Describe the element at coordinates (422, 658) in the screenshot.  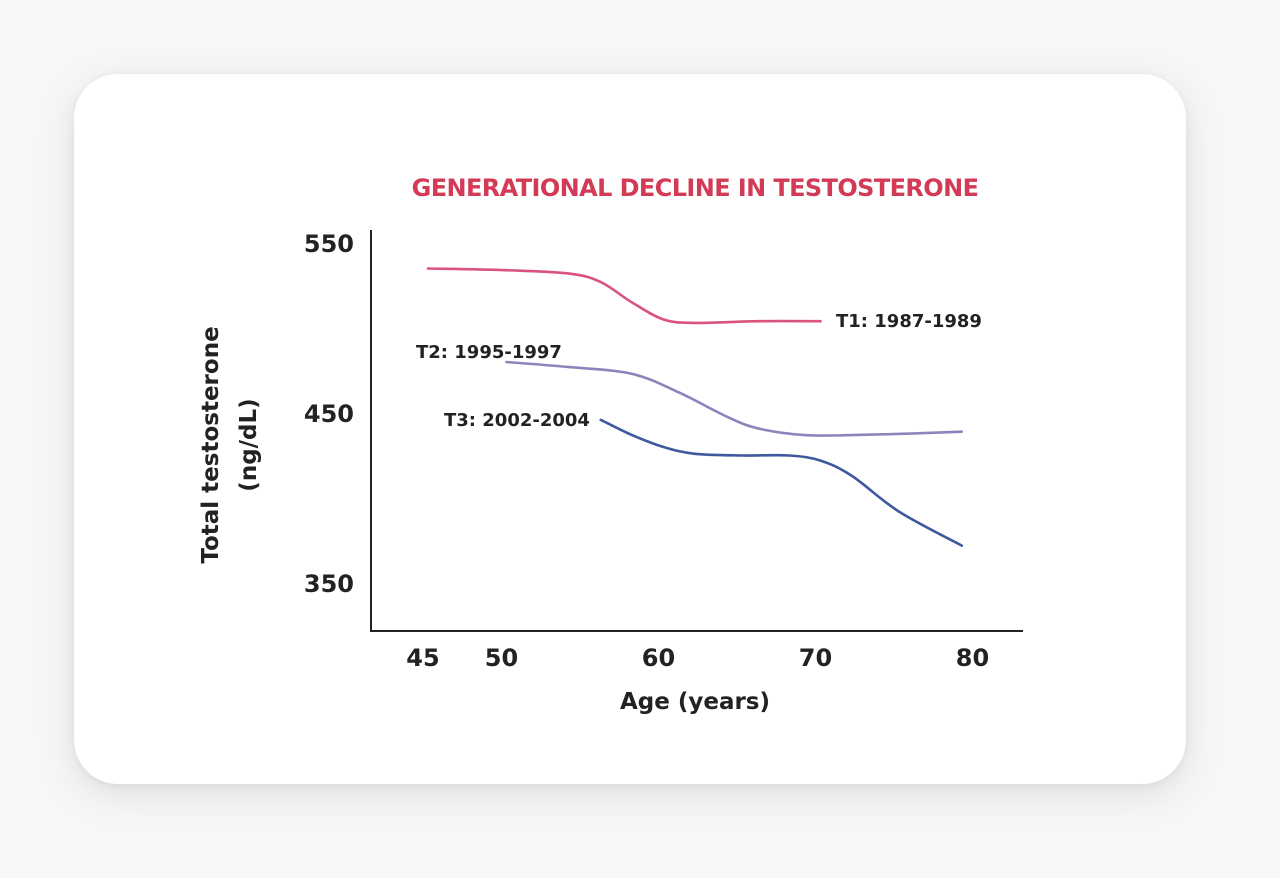
I see `x-tick-label: 45` at that location.